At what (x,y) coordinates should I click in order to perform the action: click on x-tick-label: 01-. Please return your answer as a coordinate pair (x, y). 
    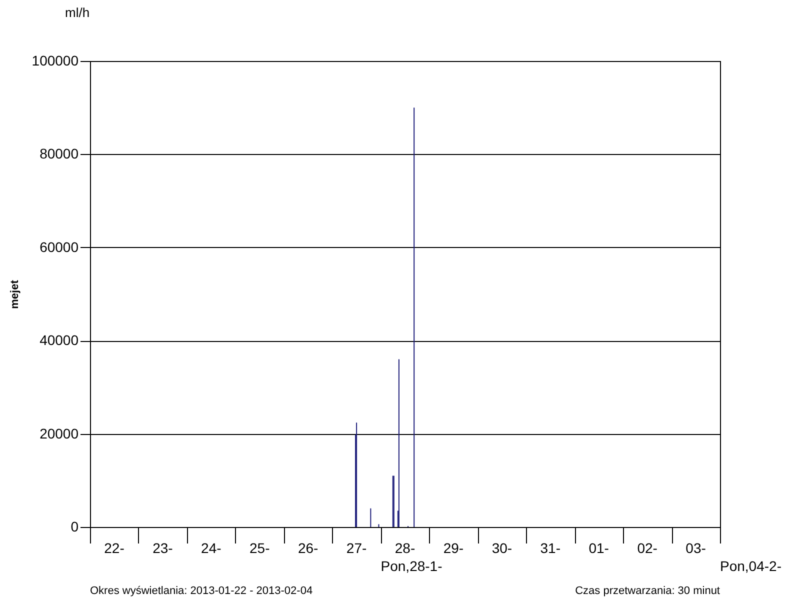
    Looking at the image, I should click on (599, 548).